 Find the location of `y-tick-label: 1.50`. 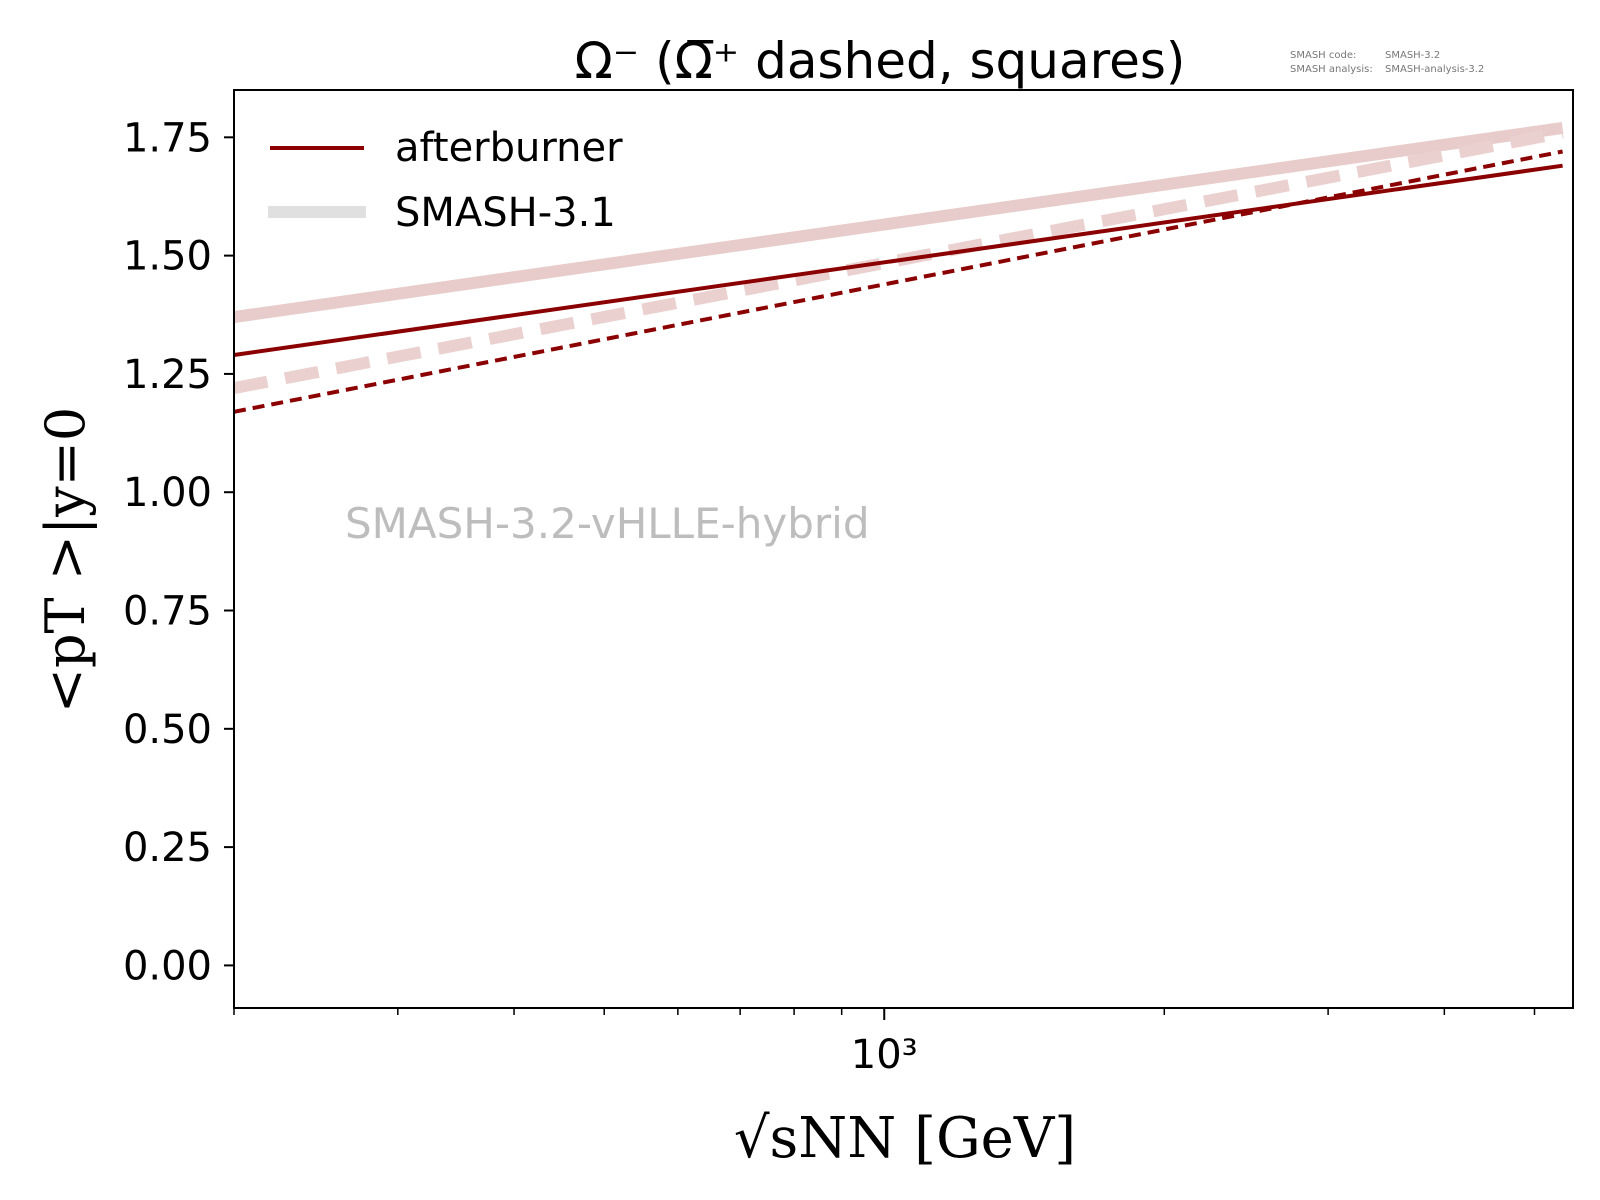

y-tick-label: 1.50 is located at coordinates (167, 257).